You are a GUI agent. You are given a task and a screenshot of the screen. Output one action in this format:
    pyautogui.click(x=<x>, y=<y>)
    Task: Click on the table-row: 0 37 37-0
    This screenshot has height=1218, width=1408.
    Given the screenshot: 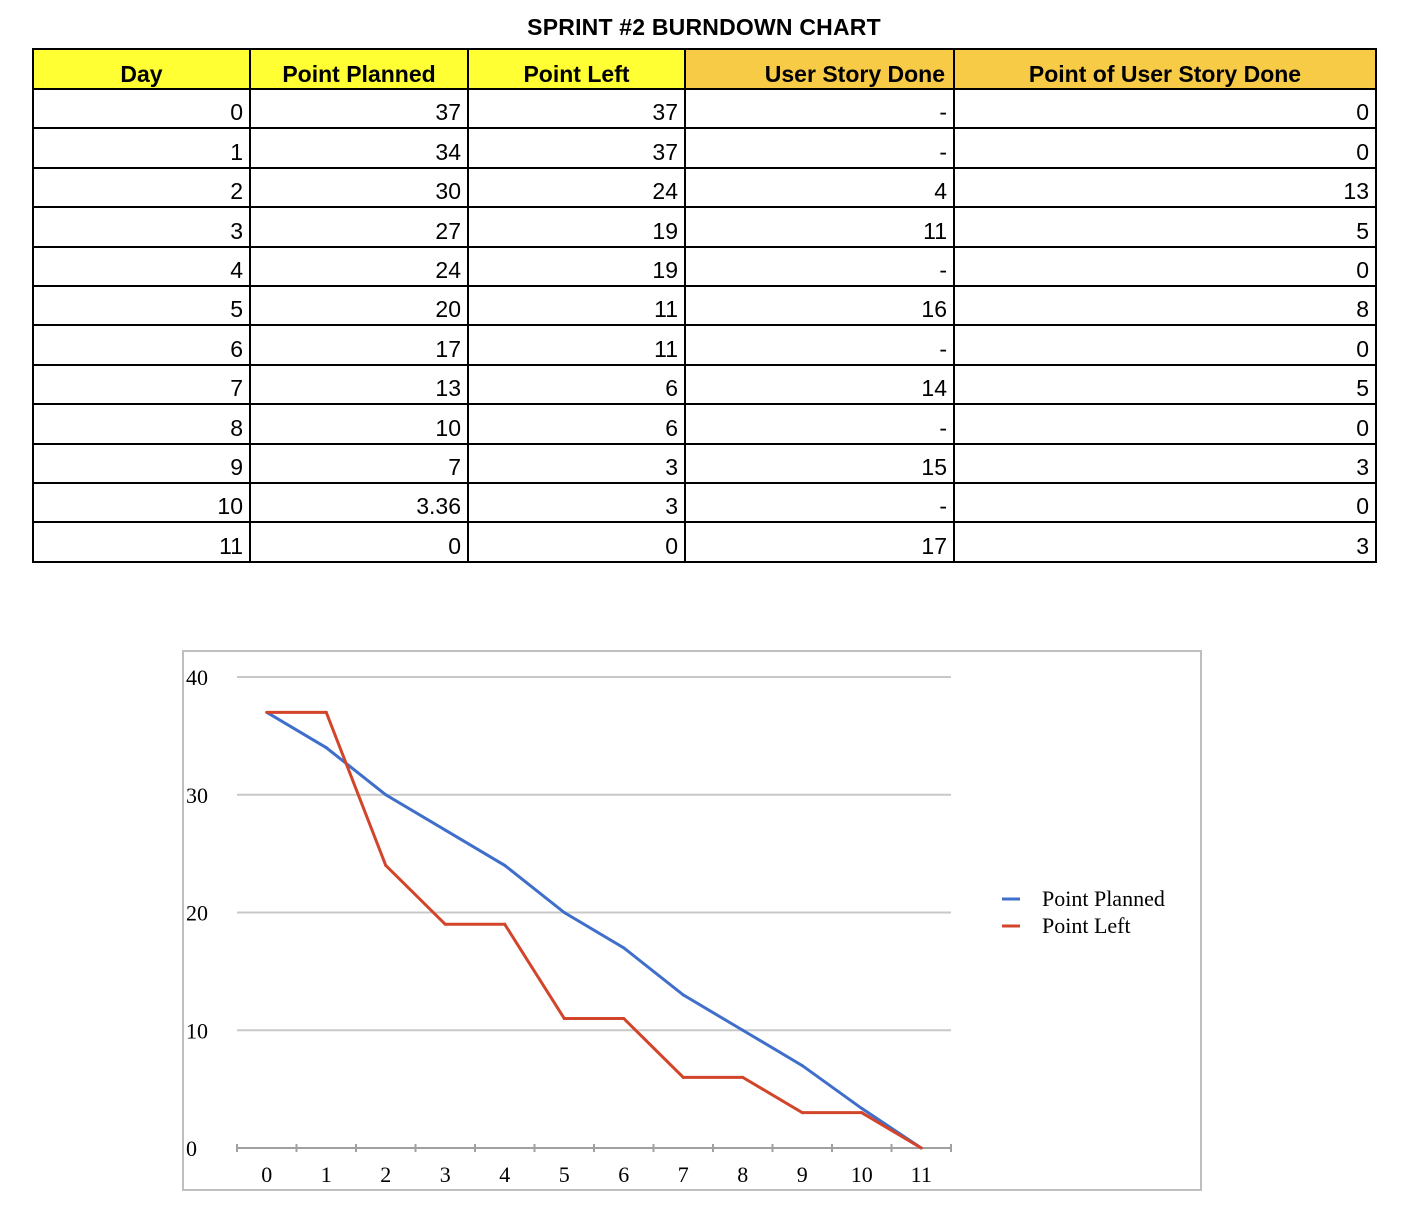 What is the action you would take?
    pyautogui.click(x=704, y=108)
    